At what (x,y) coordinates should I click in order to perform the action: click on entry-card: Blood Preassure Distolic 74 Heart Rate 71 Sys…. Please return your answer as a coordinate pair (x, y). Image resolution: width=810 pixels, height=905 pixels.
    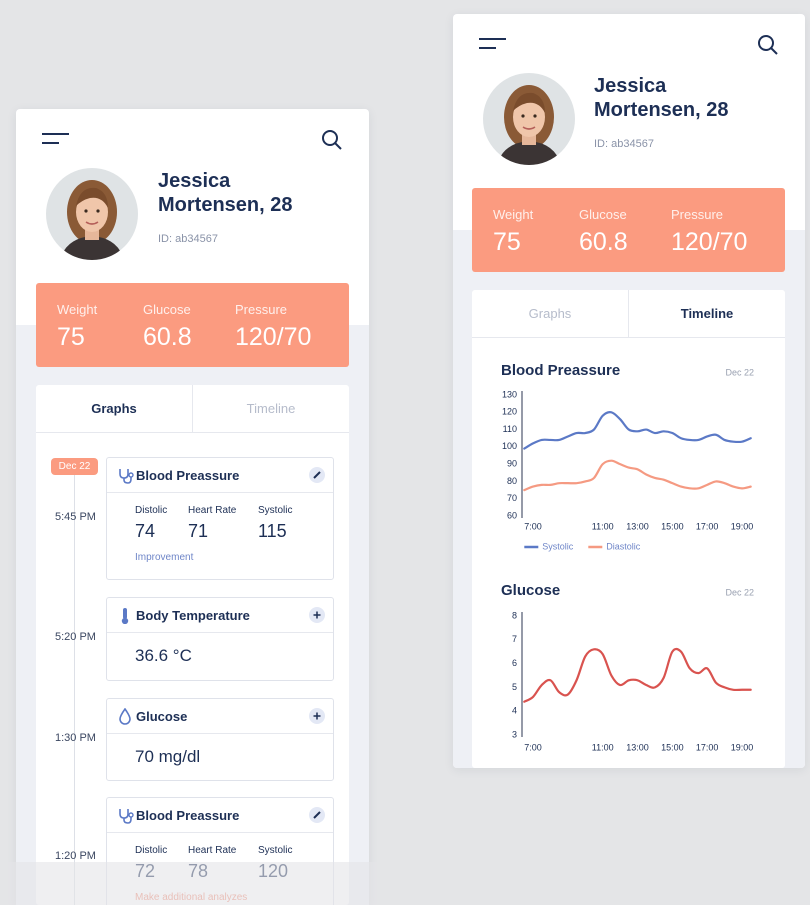
    Looking at the image, I should click on (220, 518).